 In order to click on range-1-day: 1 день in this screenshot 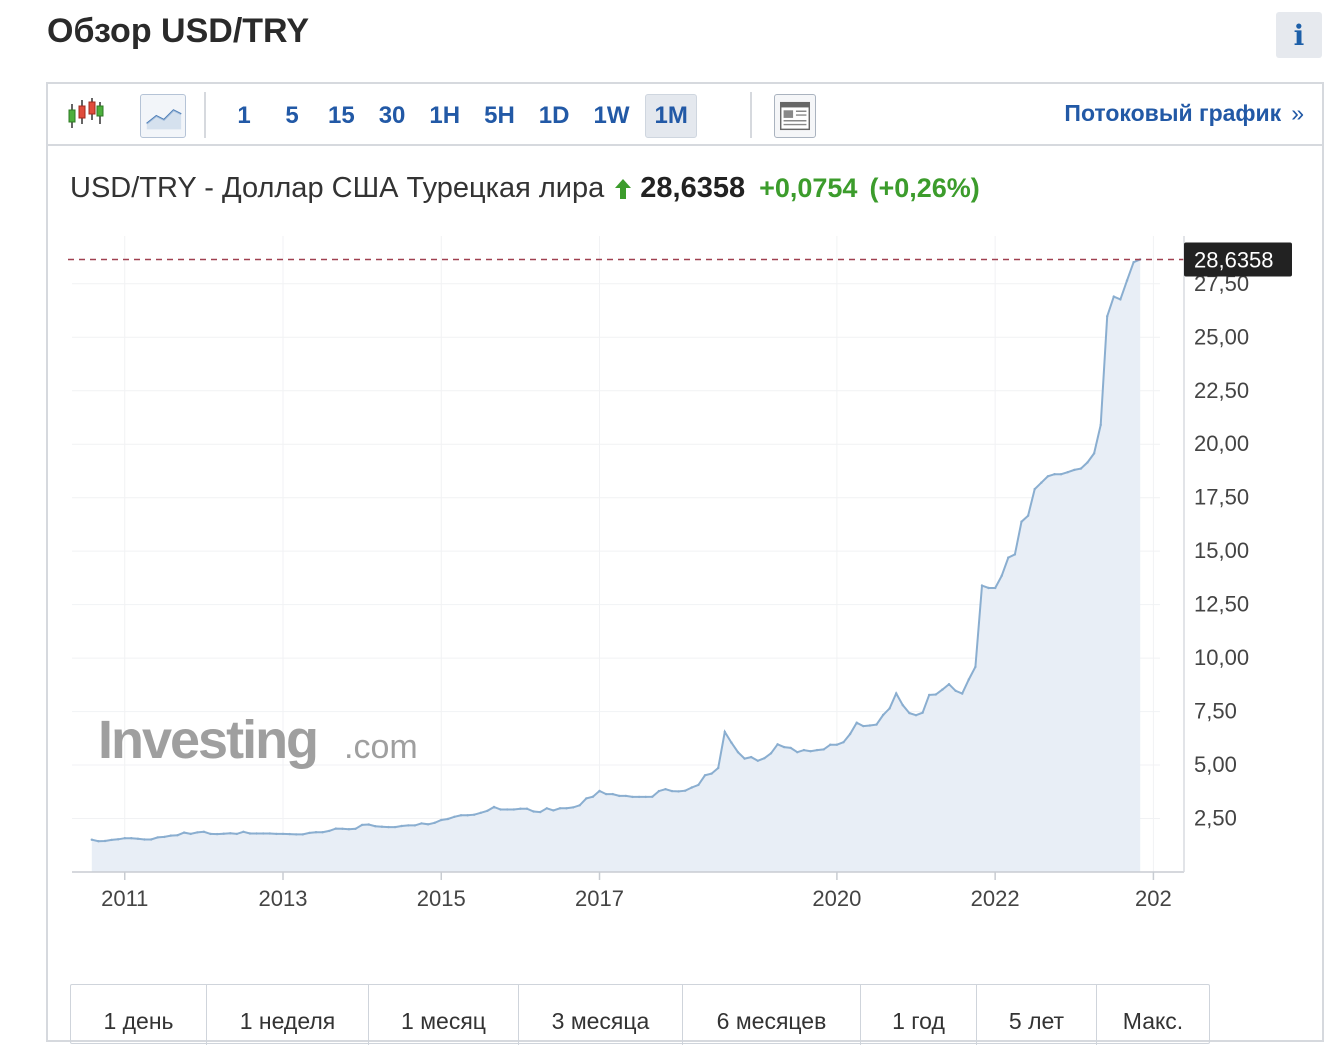, I will do `click(139, 1015)`.